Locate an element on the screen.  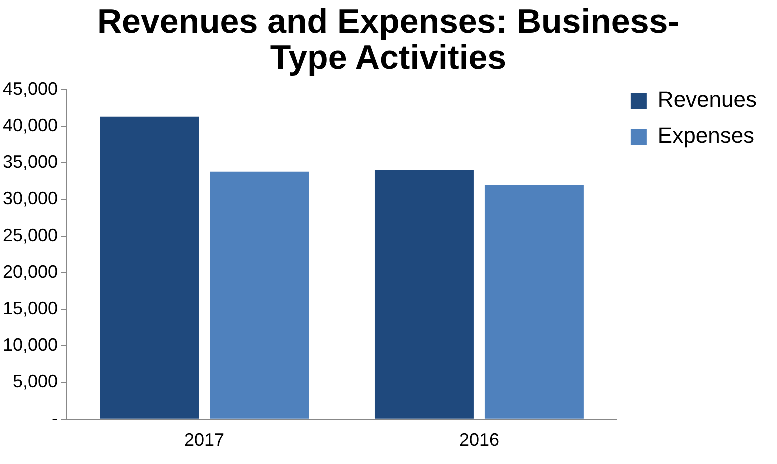
y-tick-label: 35,000 is located at coordinates (30, 162).